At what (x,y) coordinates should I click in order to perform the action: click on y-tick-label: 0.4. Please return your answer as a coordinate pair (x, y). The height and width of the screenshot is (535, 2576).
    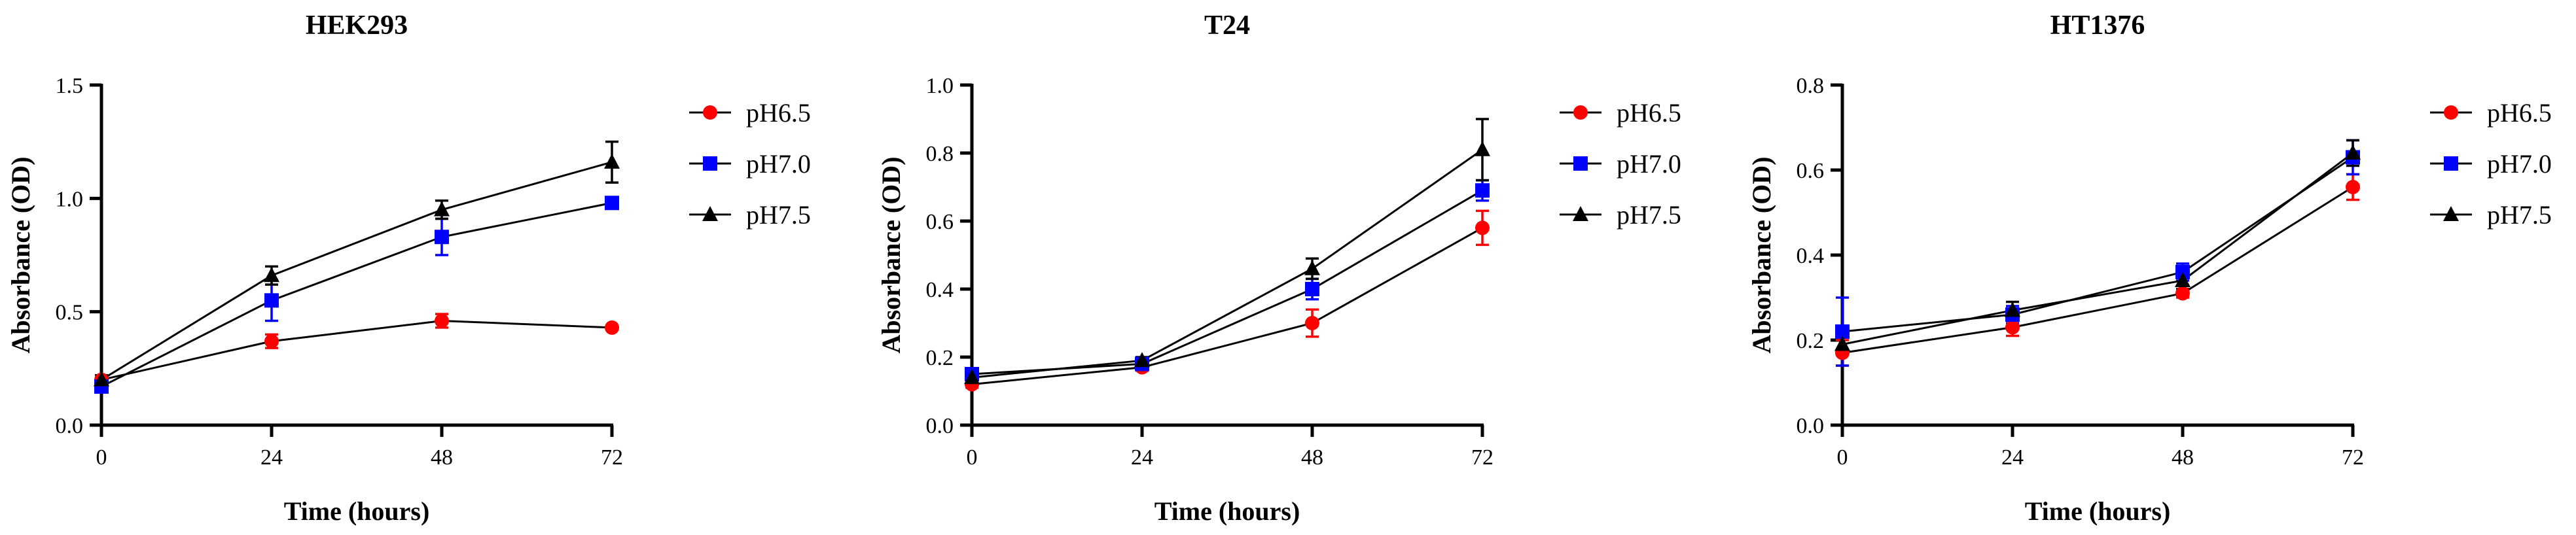
    Looking at the image, I should click on (940, 290).